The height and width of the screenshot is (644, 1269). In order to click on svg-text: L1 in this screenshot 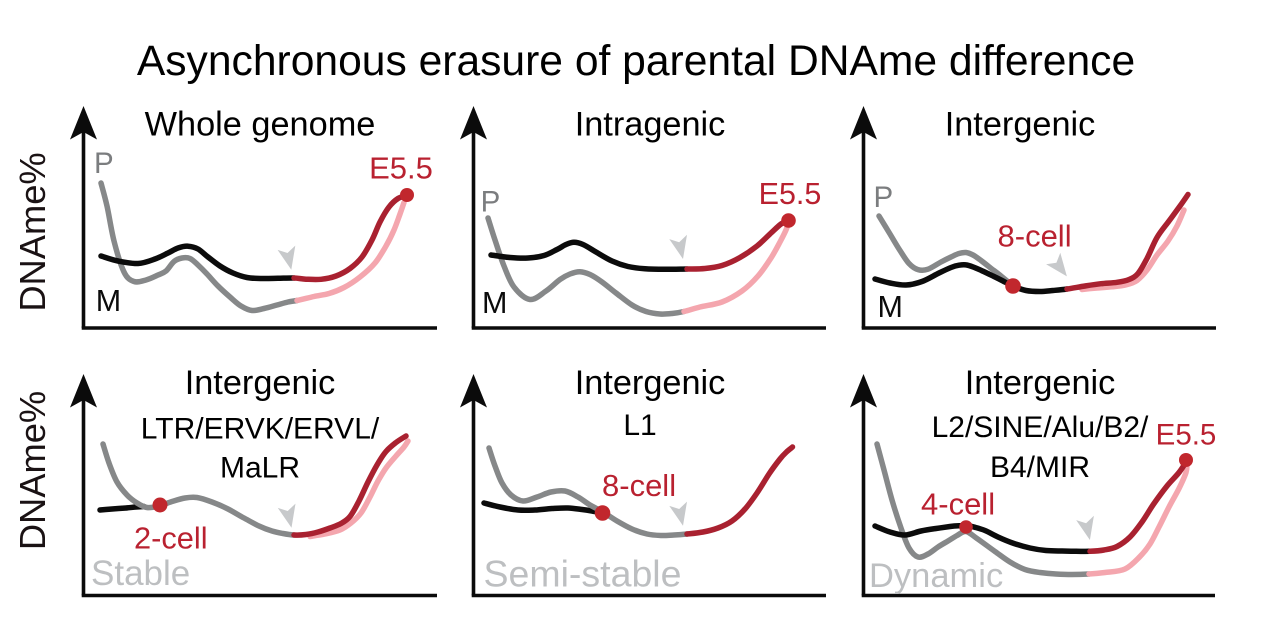, I will do `click(639, 425)`.